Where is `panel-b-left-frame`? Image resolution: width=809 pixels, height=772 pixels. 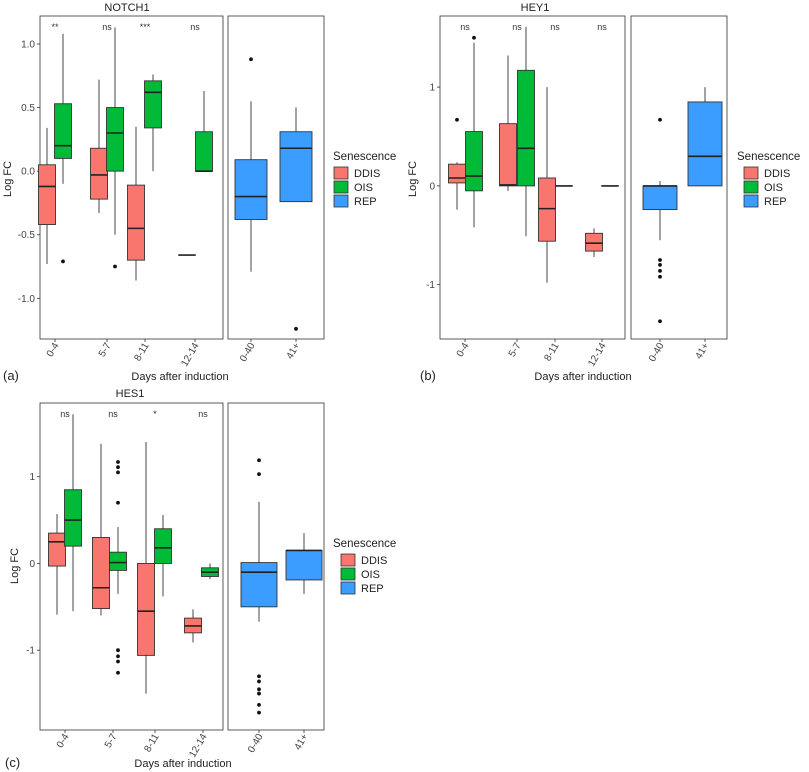
panel-b-left-frame is located at coordinates (532, 177).